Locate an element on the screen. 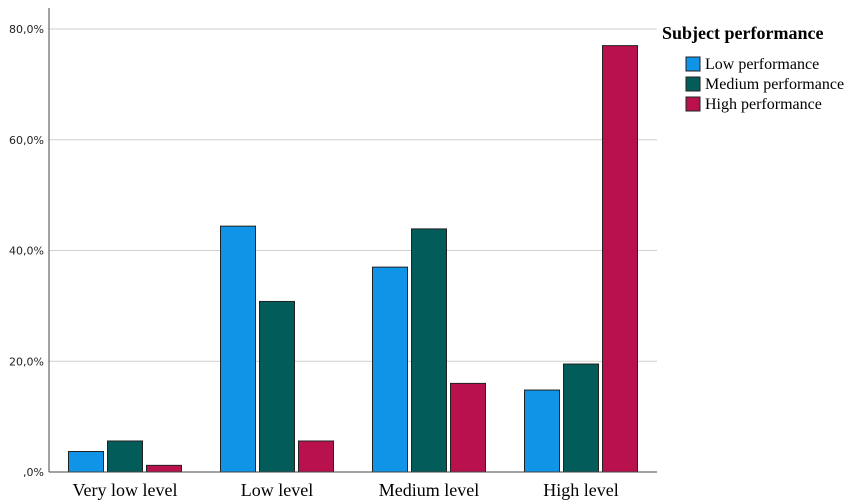 This screenshot has width=863, height=501. y-tick-label: 20,0% is located at coordinates (26, 361).